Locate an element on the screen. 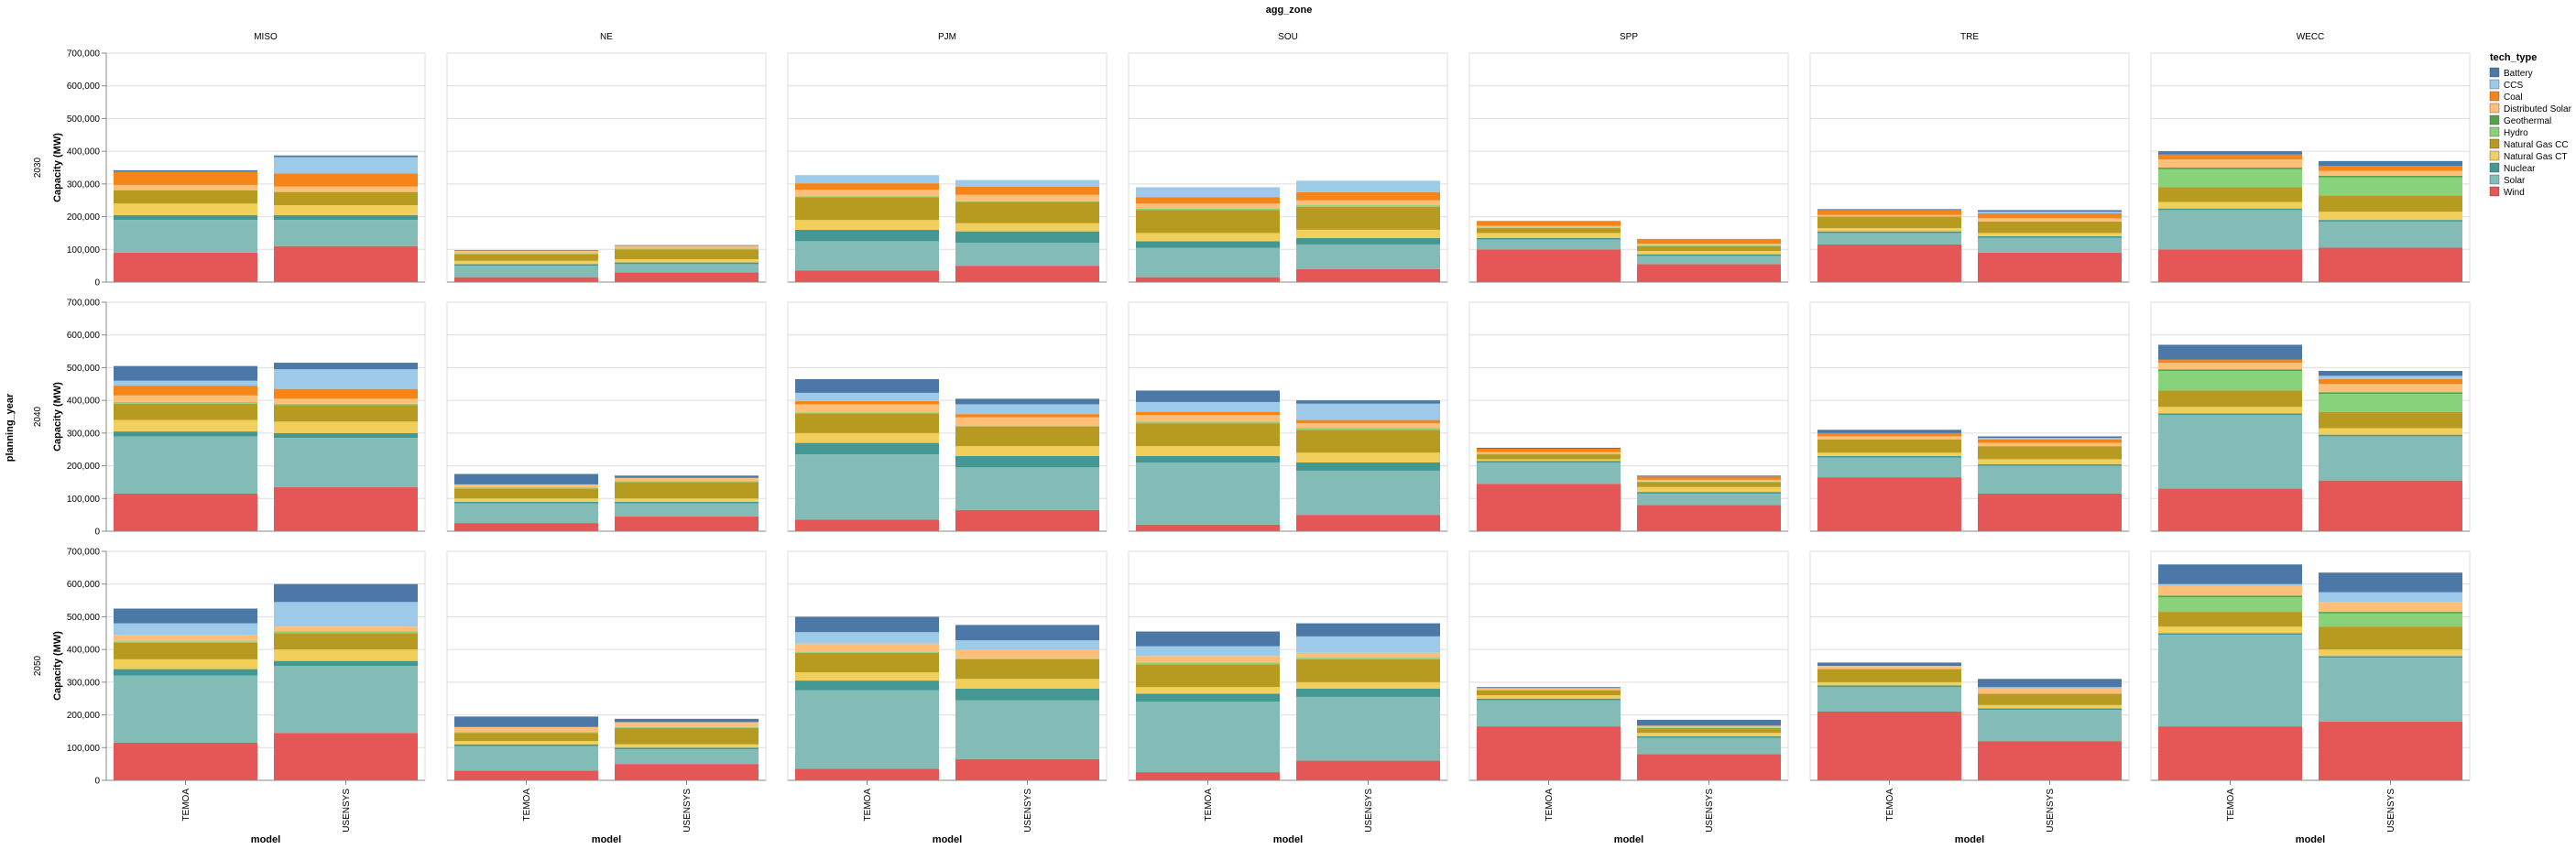 This screenshot has height=849, width=2576. legend-item: Wind is located at coordinates (2507, 192).